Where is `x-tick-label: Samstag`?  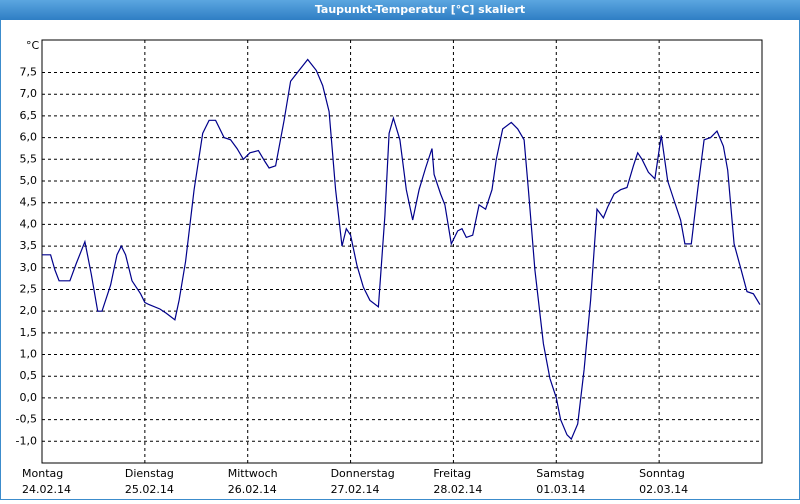
x-tick-label: Samstag is located at coordinates (560, 473).